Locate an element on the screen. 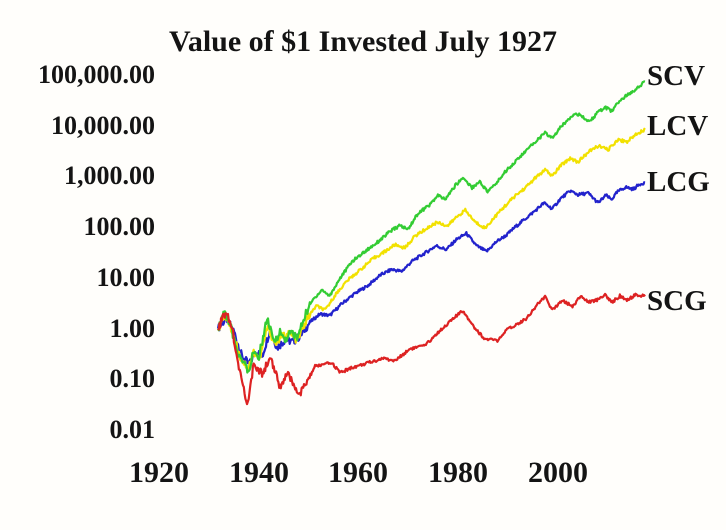 The image size is (726, 530). series-label-scv: SCV is located at coordinates (676, 76).